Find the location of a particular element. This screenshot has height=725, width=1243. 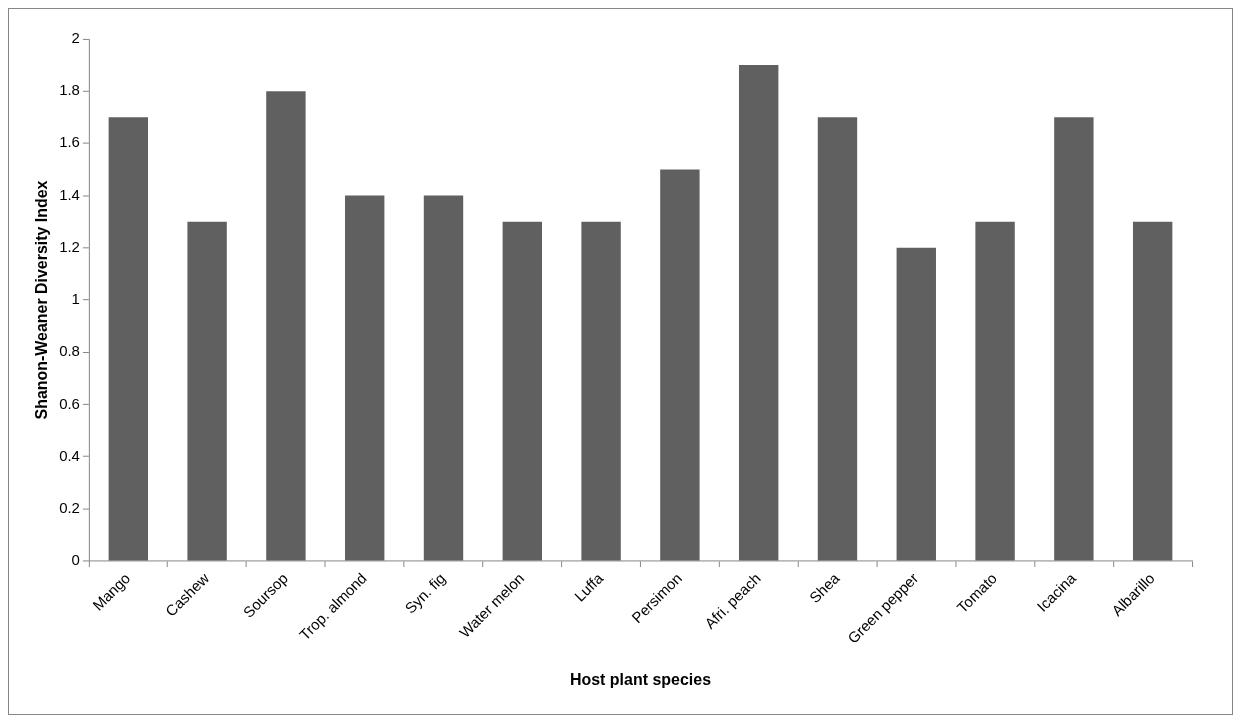

y-tick-label: 0.2 is located at coordinates (69, 507).